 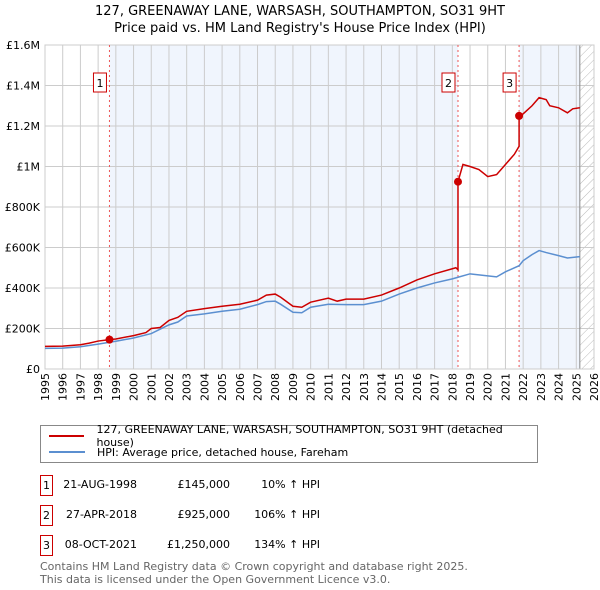 What do you see at coordinates (100, 544) in the screenshot?
I see `sale-date: 08-OCT-2021` at bounding box center [100, 544].